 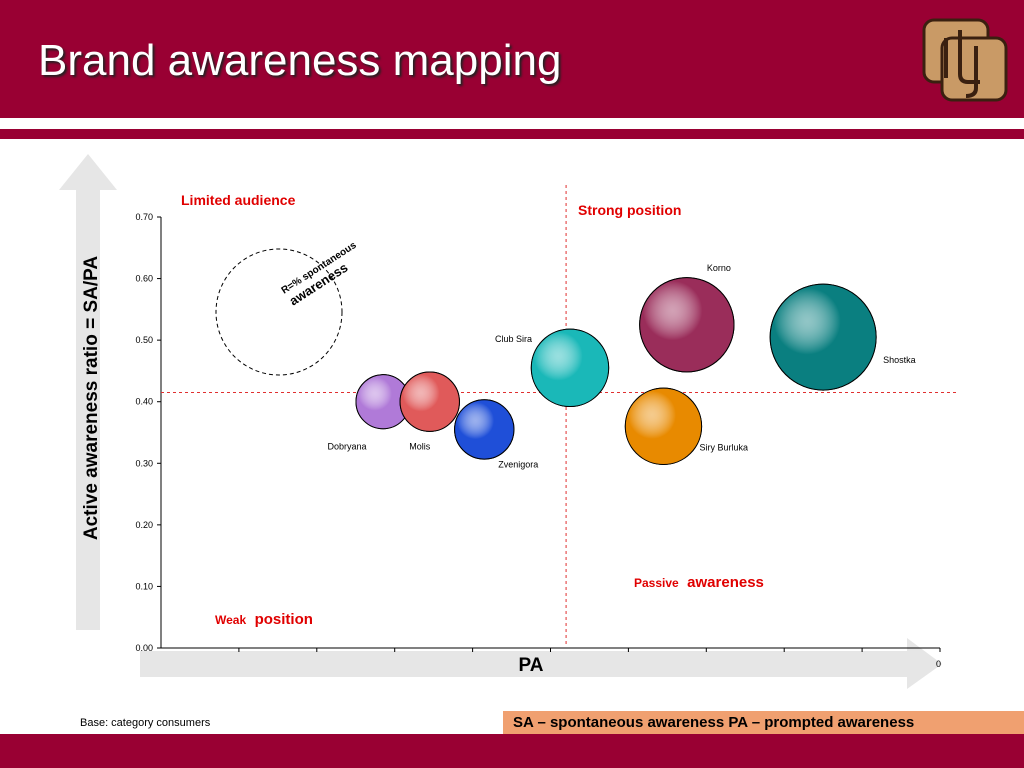 What do you see at coordinates (144, 586) in the screenshot?
I see `y-tick-label: 0.10` at bounding box center [144, 586].